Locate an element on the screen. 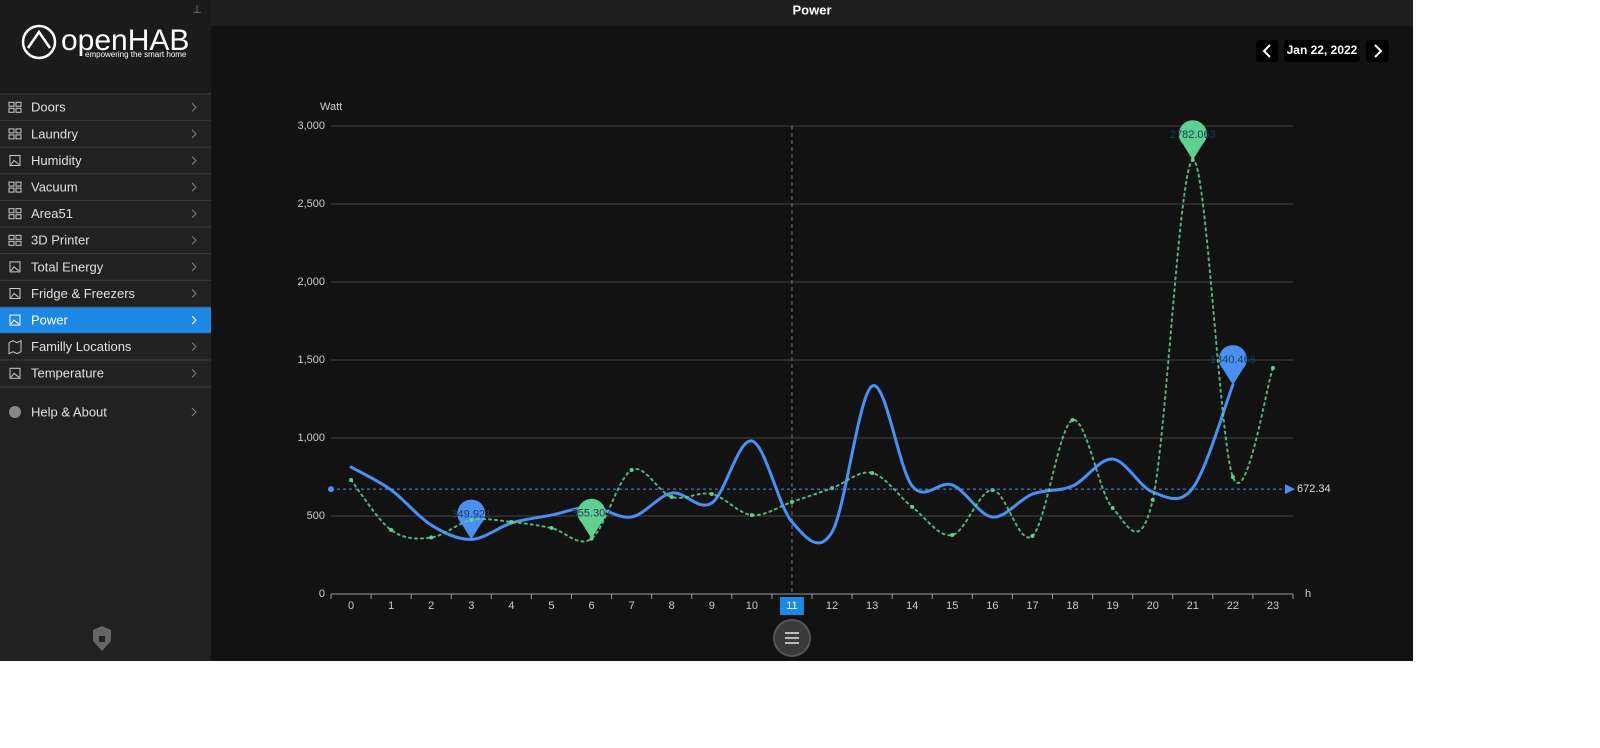 The image size is (1600, 748). chevron-left is located at coordinates (1266, 51).